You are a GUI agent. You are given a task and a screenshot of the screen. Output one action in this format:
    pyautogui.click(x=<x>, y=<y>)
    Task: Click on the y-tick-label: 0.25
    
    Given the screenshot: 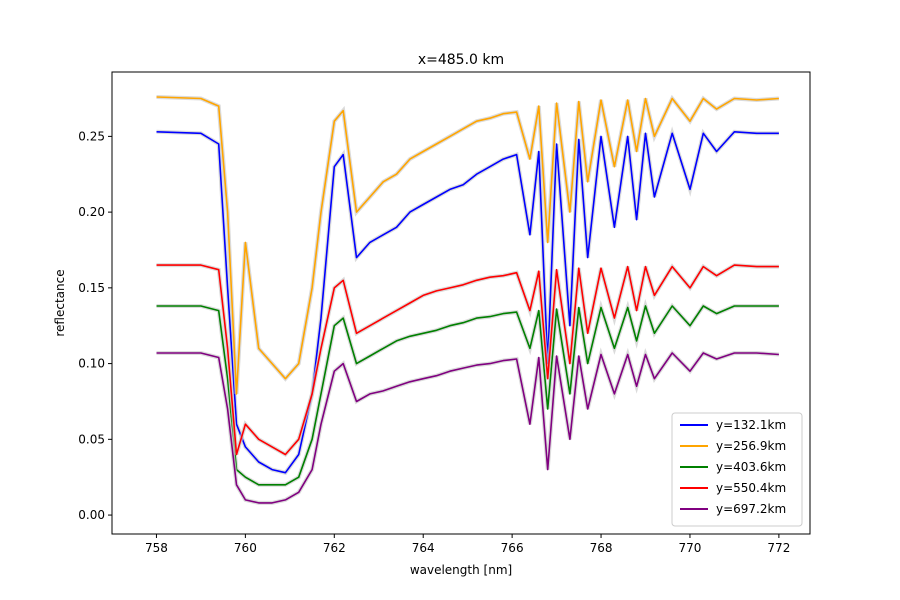 What is the action you would take?
    pyautogui.click(x=91, y=136)
    